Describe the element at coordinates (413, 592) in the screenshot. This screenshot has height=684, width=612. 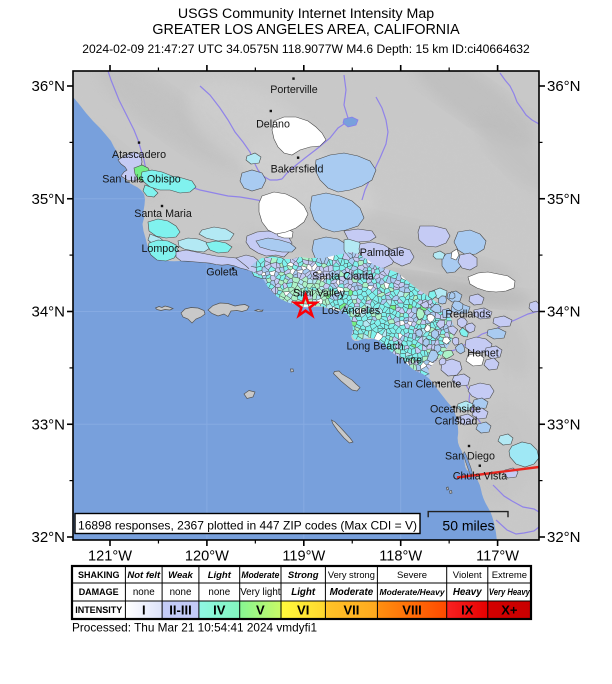
I see `svg-text: Moderate/Heavy` at that location.